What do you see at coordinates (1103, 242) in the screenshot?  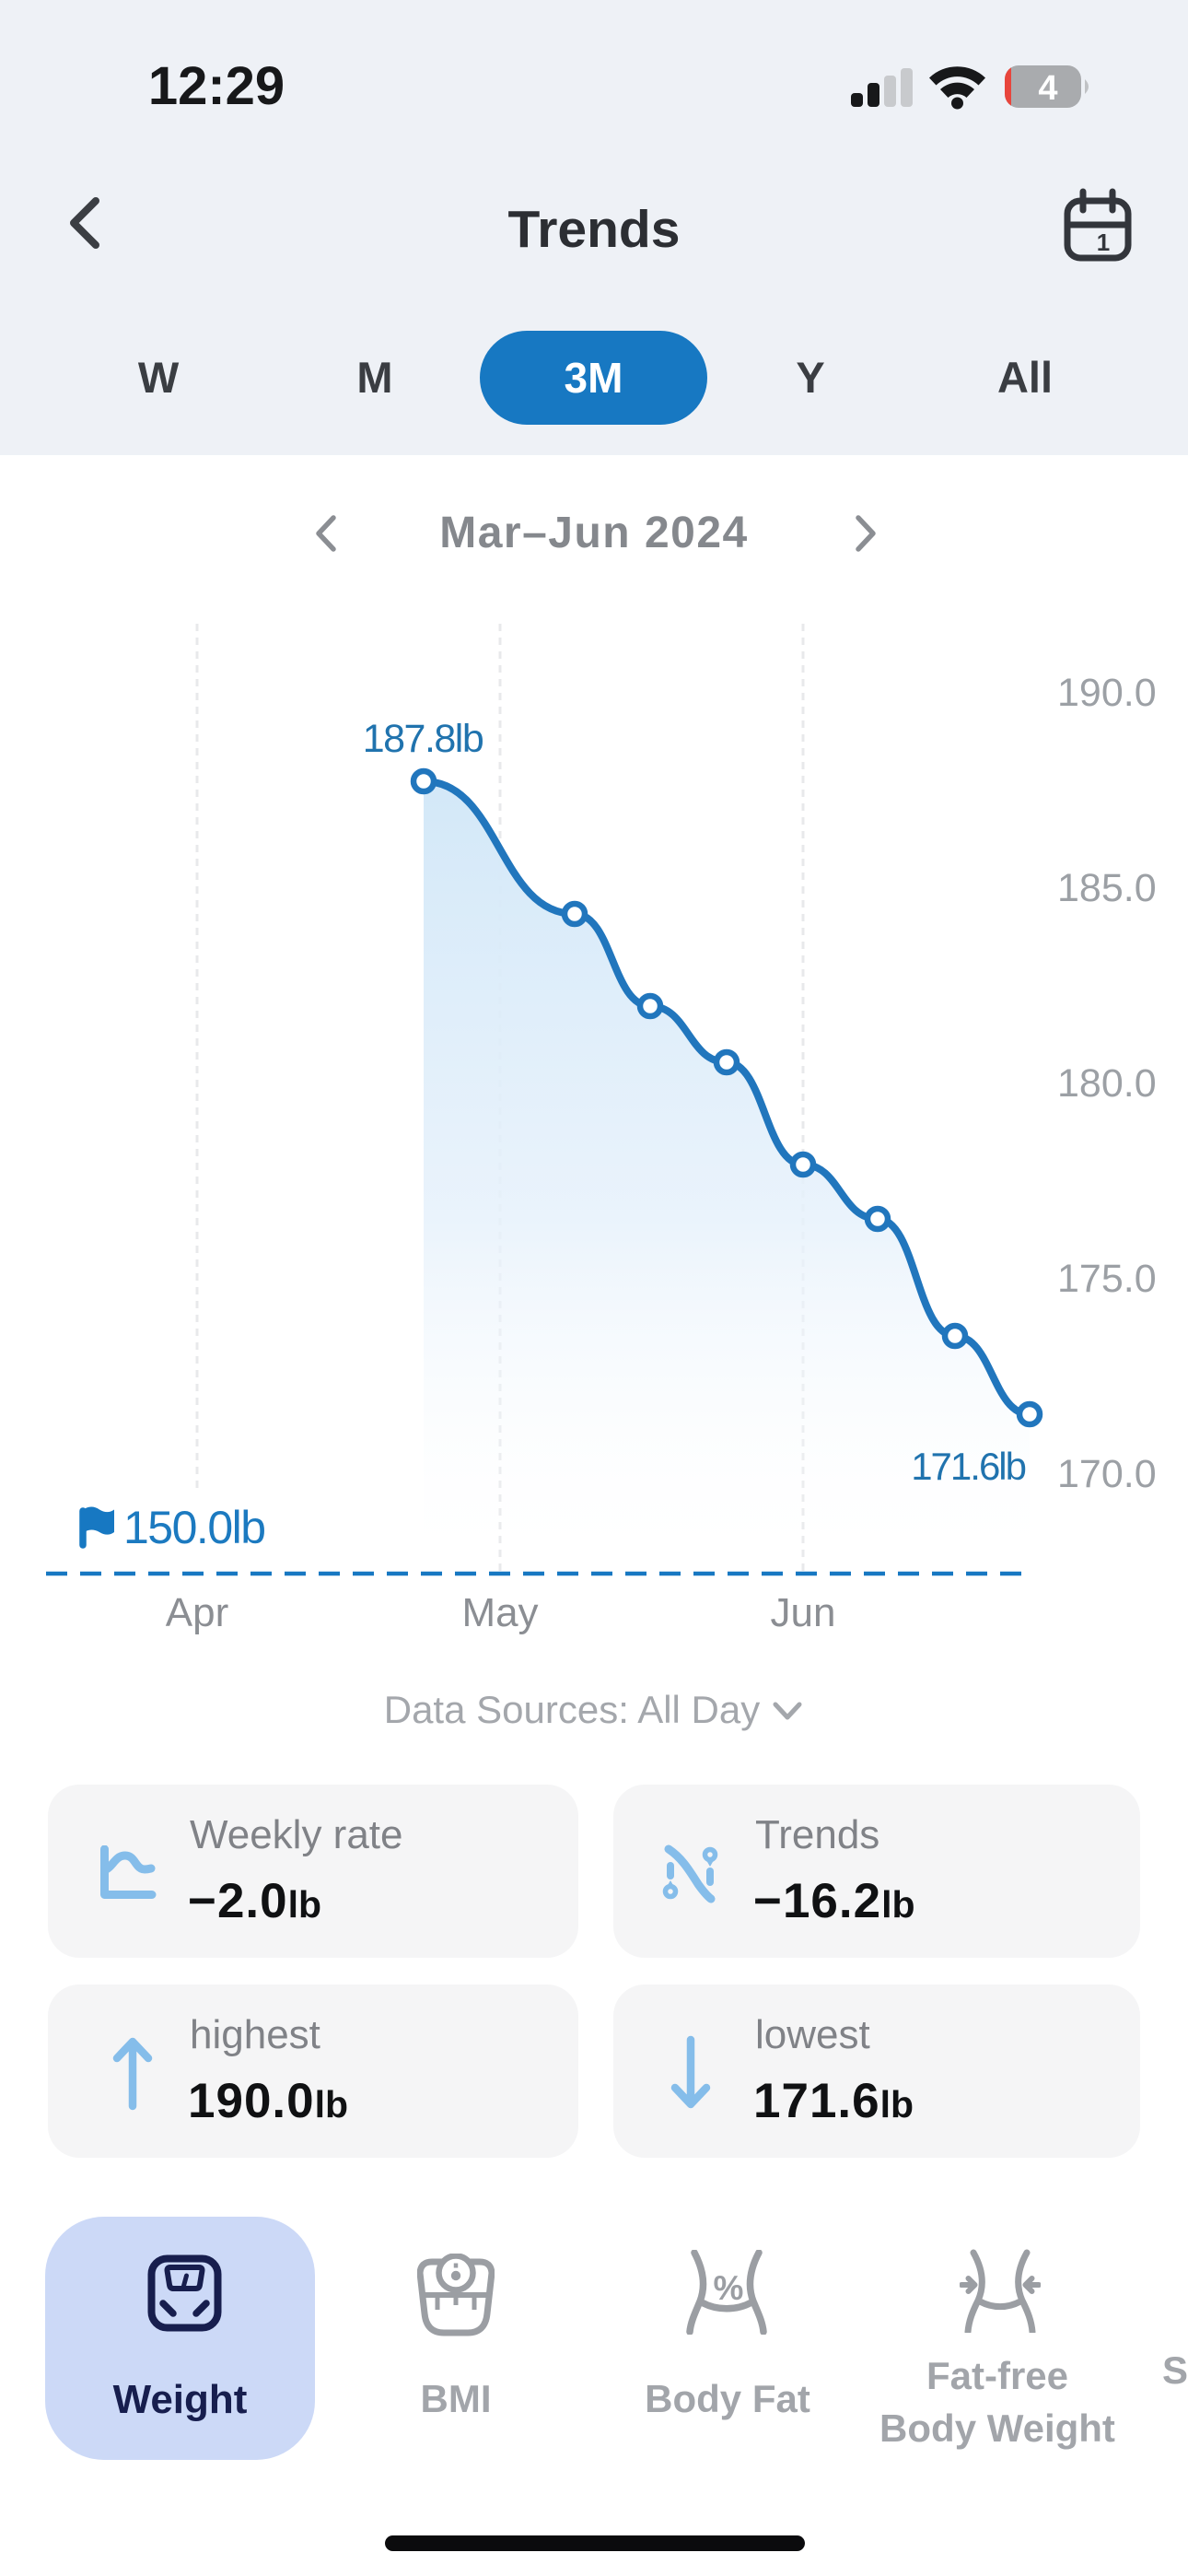 I see `svg-text: 1` at bounding box center [1103, 242].